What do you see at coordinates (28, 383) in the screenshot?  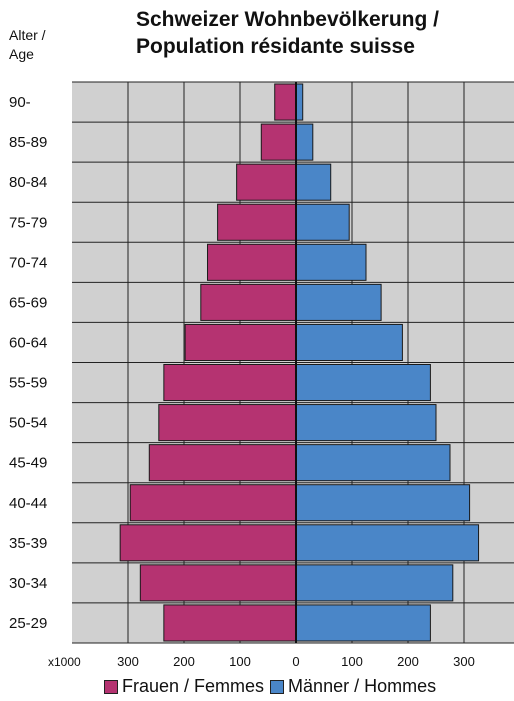 I see `age-group-label: 55-59` at bounding box center [28, 383].